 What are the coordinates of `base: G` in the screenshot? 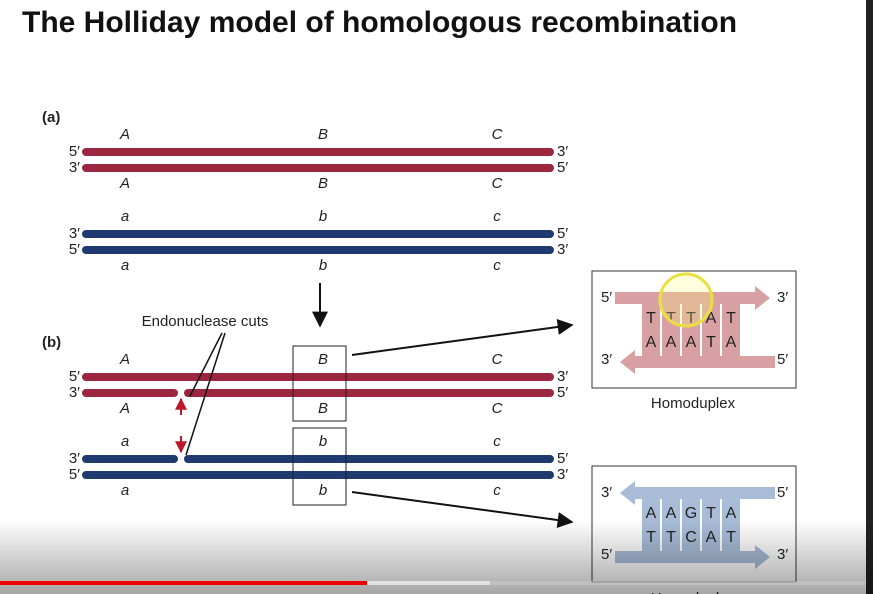 It's located at (691, 513).